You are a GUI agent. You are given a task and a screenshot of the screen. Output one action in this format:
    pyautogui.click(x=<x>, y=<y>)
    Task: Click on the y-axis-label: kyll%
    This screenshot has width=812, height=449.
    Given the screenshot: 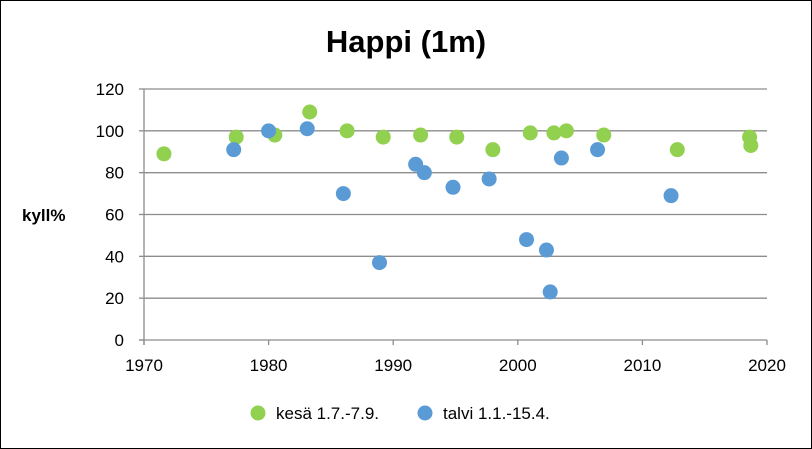 What is the action you would take?
    pyautogui.click(x=43, y=215)
    